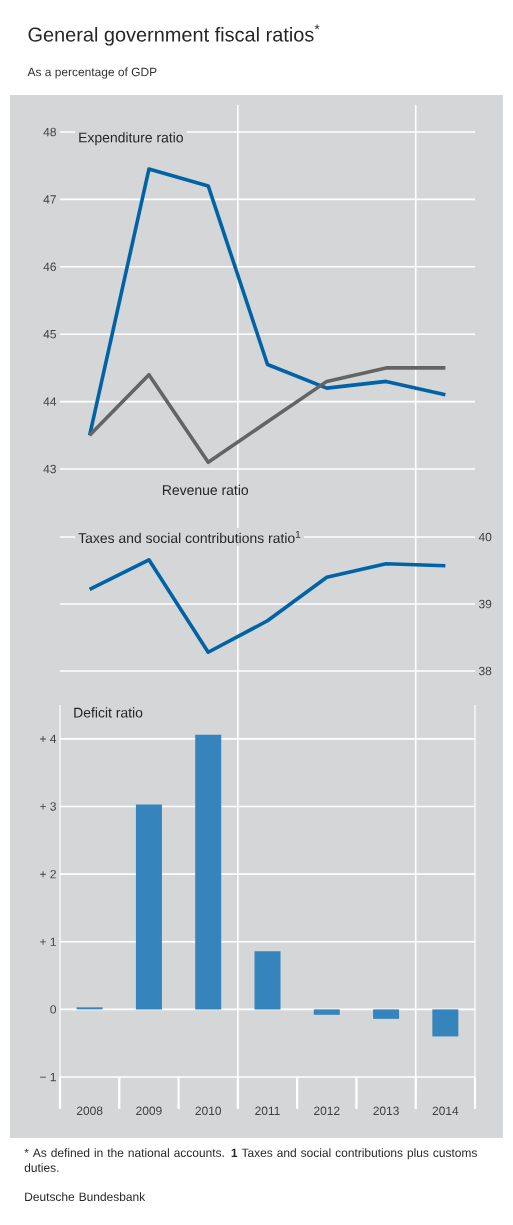 This screenshot has width=513, height=1225. I want to click on x-tick-label: 2009, so click(149, 1110).